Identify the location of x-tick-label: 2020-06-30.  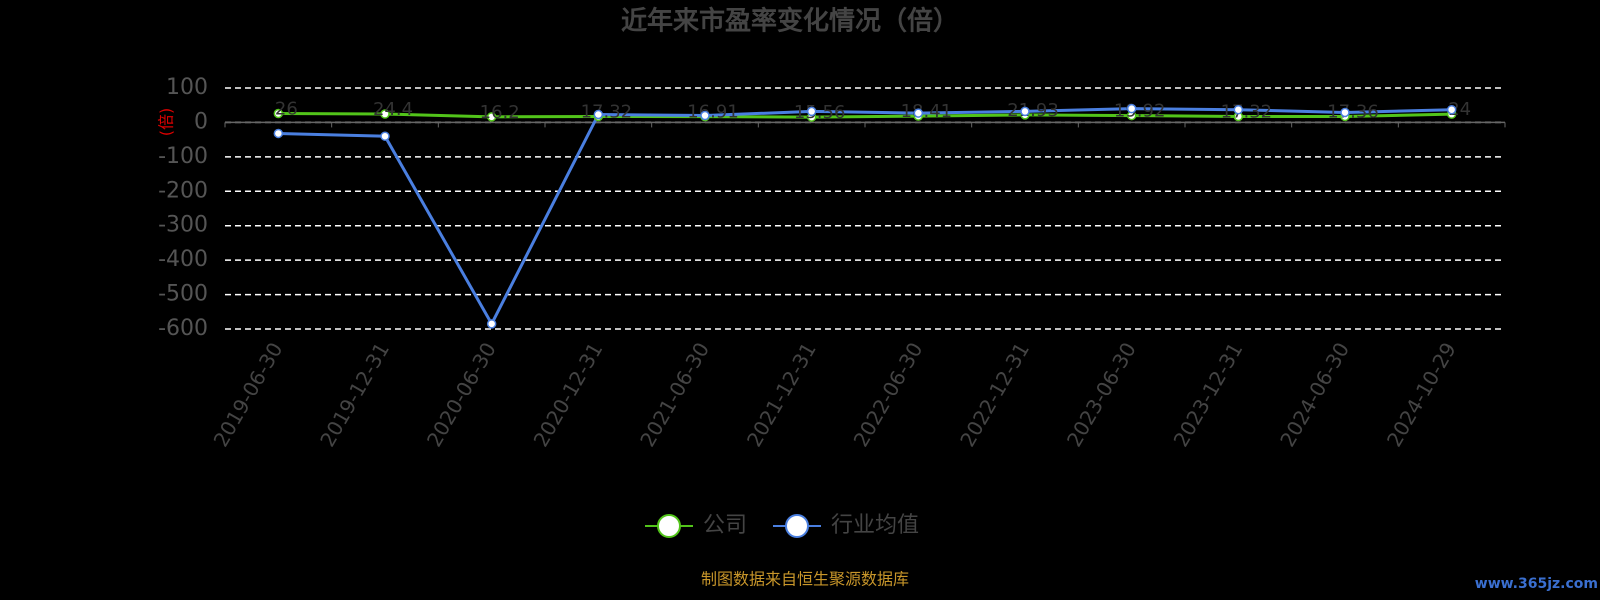
(461, 394).